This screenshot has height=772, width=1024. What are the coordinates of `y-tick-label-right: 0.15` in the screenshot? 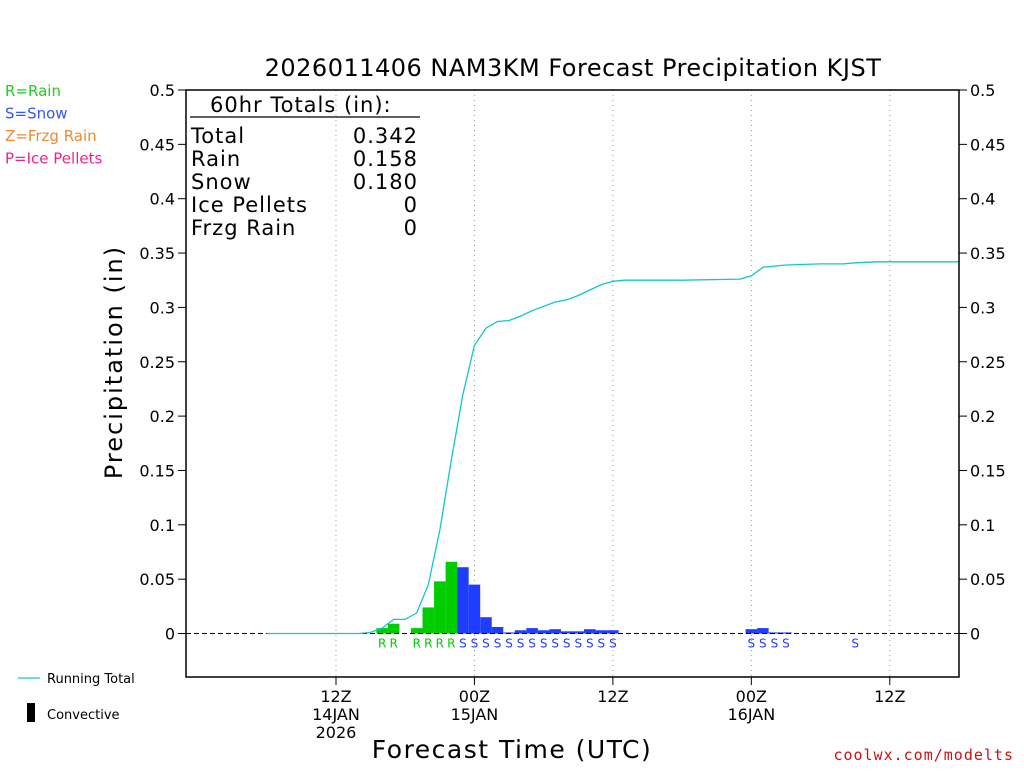 It's located at (988, 470).